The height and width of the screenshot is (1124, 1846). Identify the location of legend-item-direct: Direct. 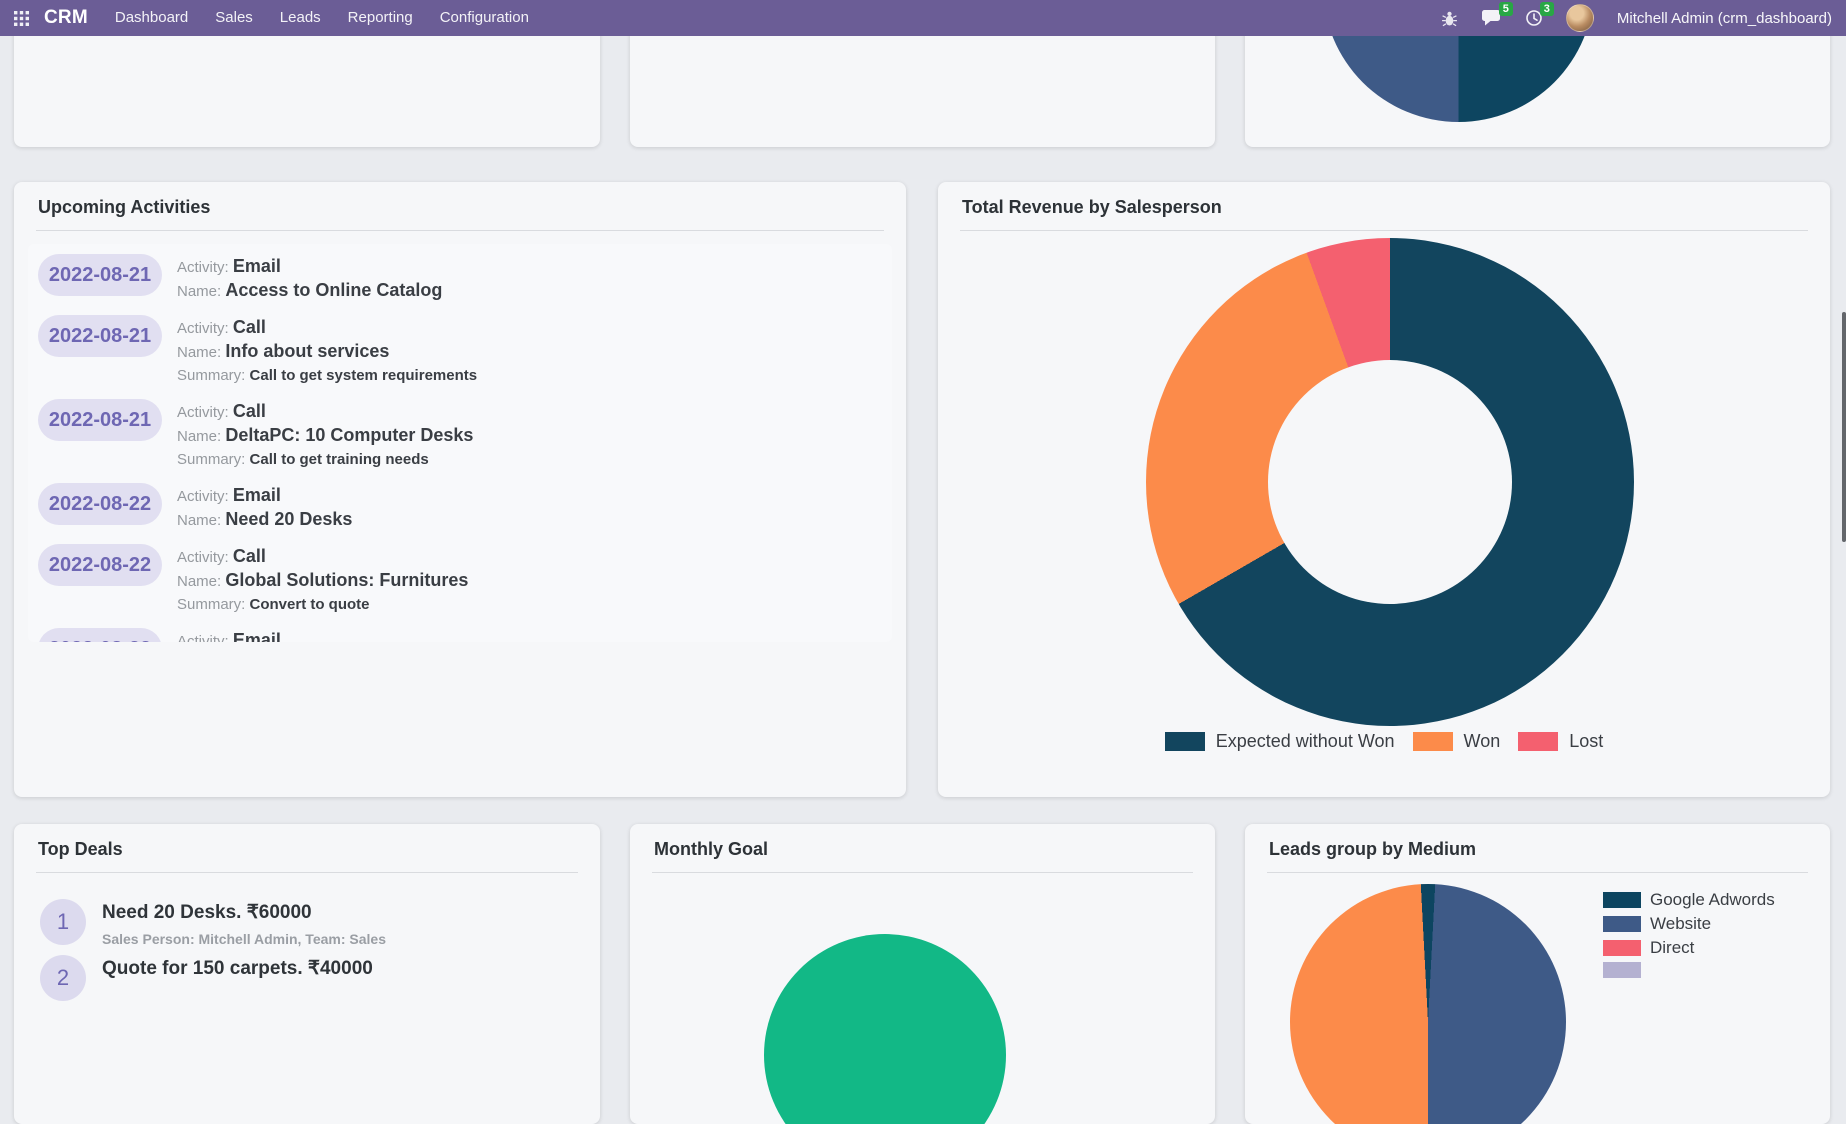
(1648, 948).